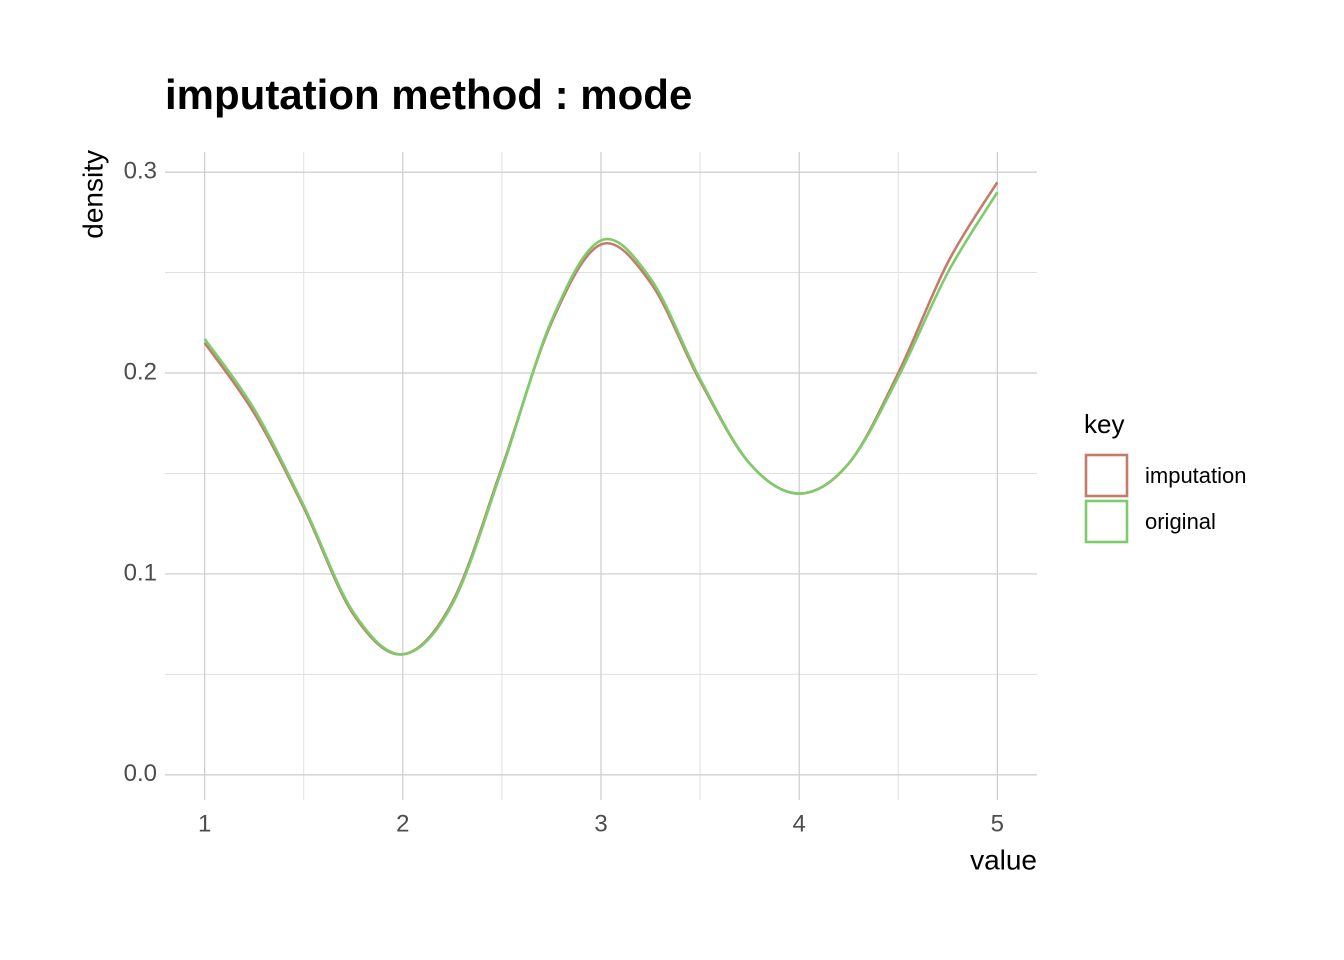 This screenshot has width=1344, height=960. What do you see at coordinates (402, 823) in the screenshot?
I see `x-tick-label: 2` at bounding box center [402, 823].